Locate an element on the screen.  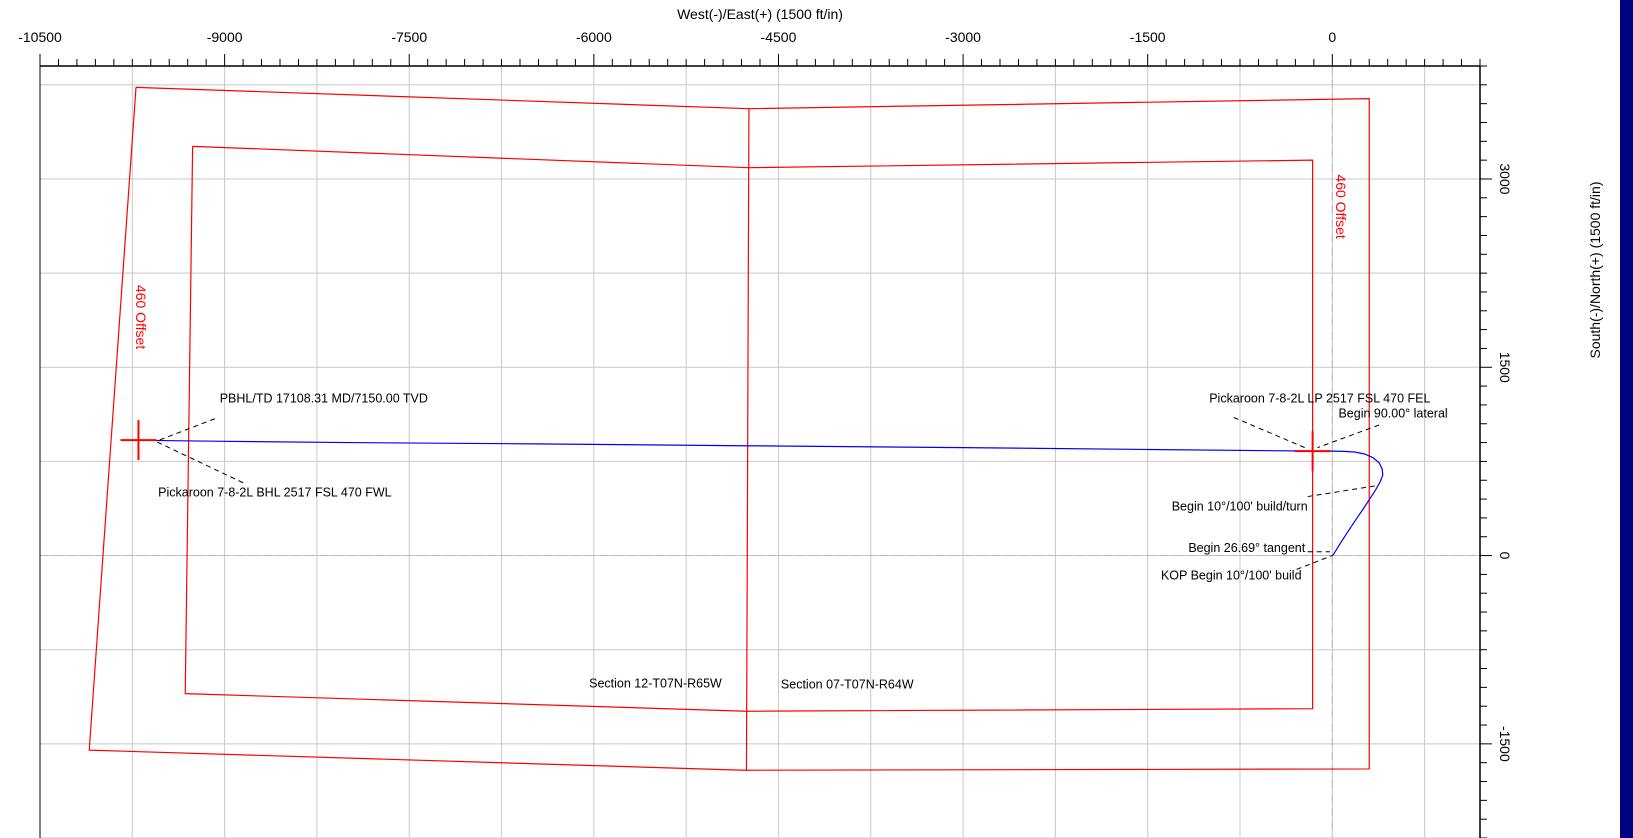
annotation-label: KOP Begin 10°/100' build is located at coordinates (1231, 575).